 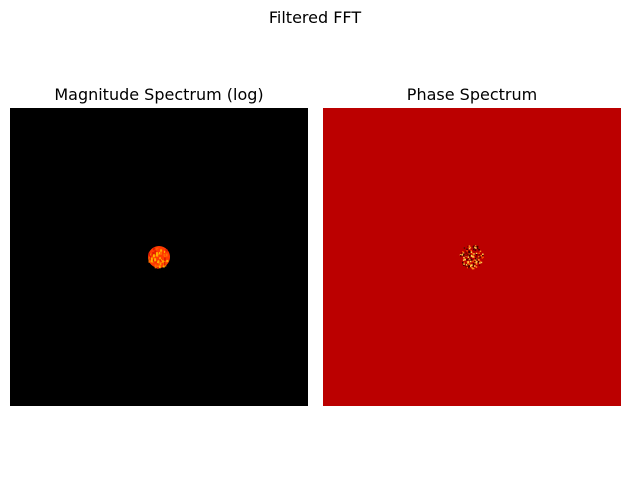 I want to click on figure-title: Filtered FFT, so click(x=315, y=17).